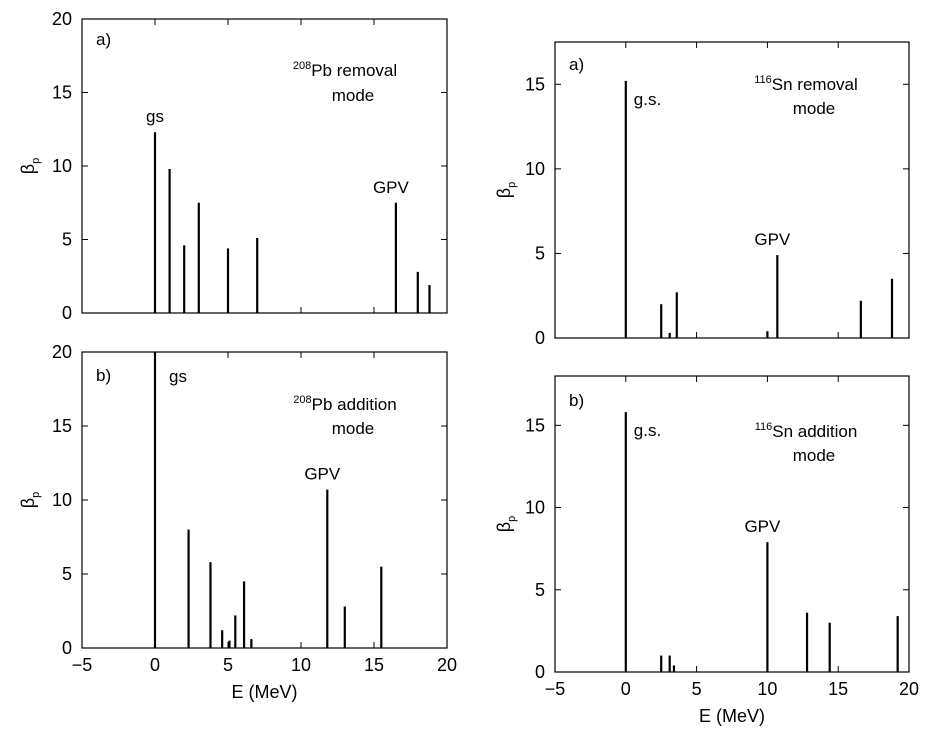 The width and height of the screenshot is (926, 738). I want to click on panel-title: 116Sn addition, so click(806, 431).